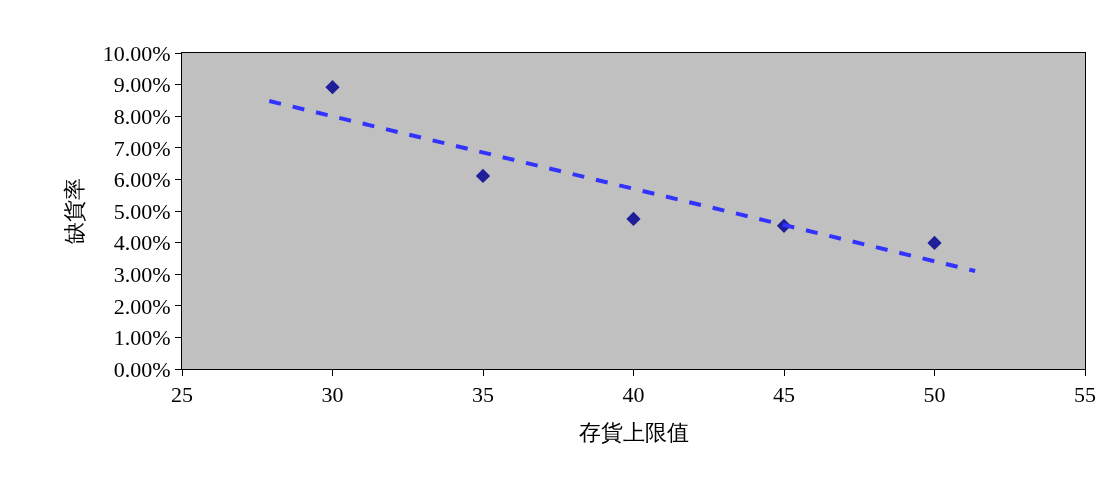 The image size is (1111, 495). I want to click on x-tick-label: 40, so click(633, 395).